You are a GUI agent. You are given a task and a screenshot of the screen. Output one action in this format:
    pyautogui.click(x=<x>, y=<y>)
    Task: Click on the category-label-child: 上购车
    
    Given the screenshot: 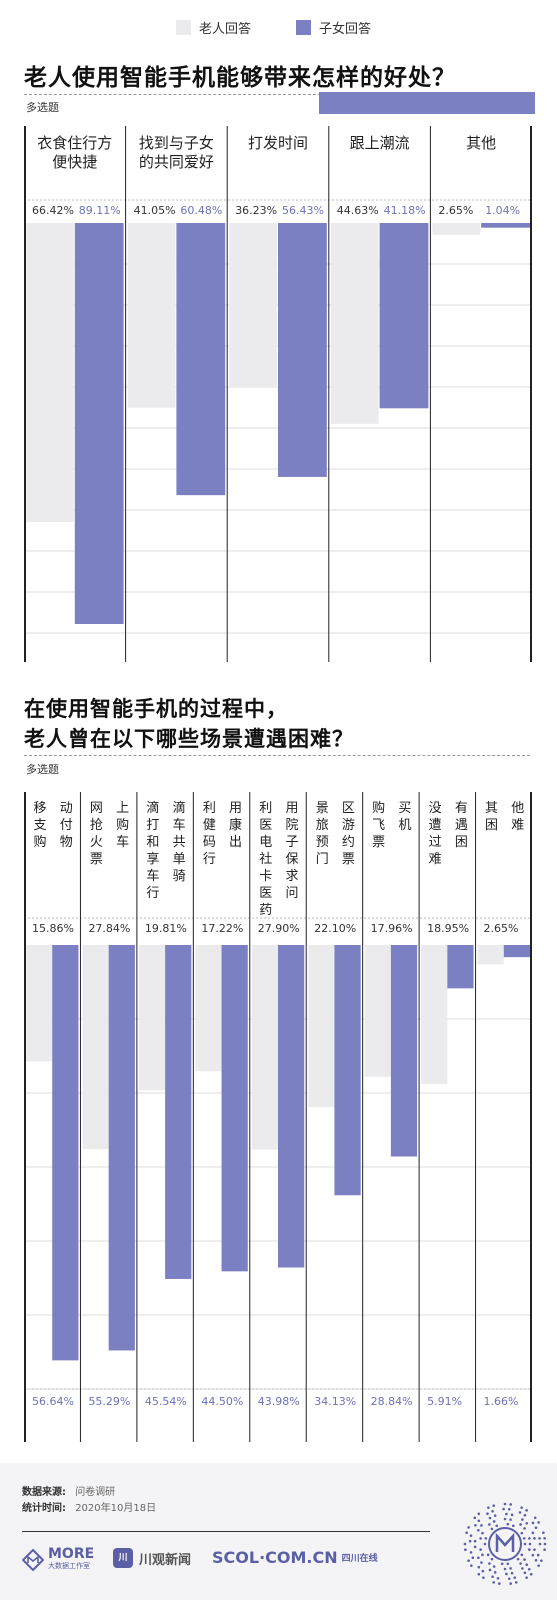 What is the action you would take?
    pyautogui.click(x=123, y=825)
    